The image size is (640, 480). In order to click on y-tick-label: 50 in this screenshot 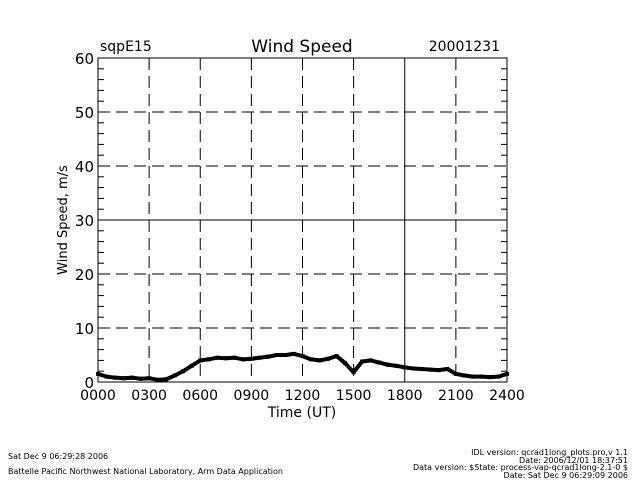, I will do `click(84, 113)`.